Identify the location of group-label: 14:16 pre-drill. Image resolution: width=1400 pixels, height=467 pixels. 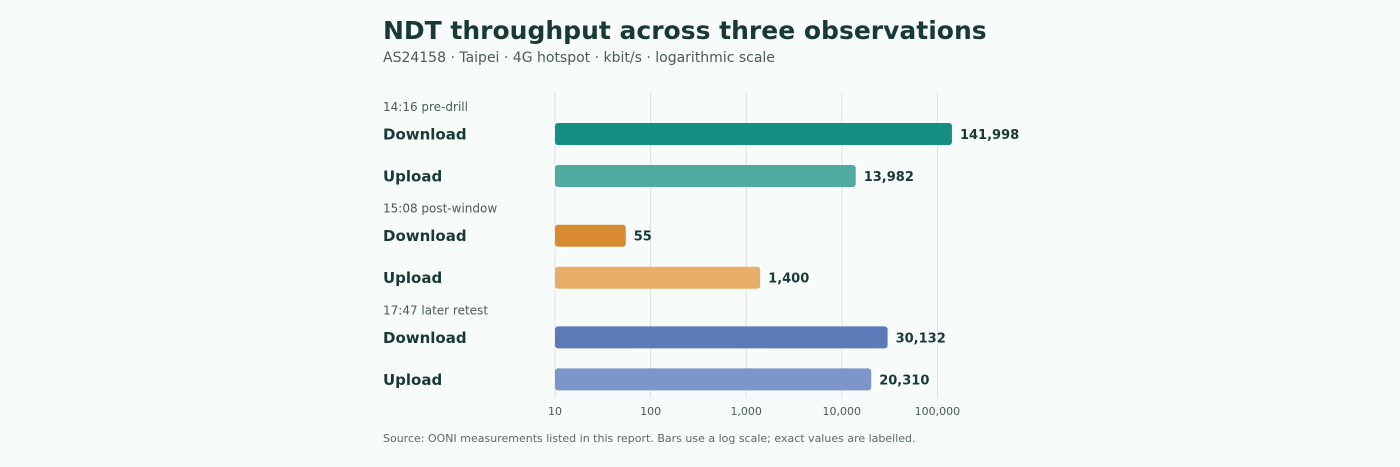
(425, 107).